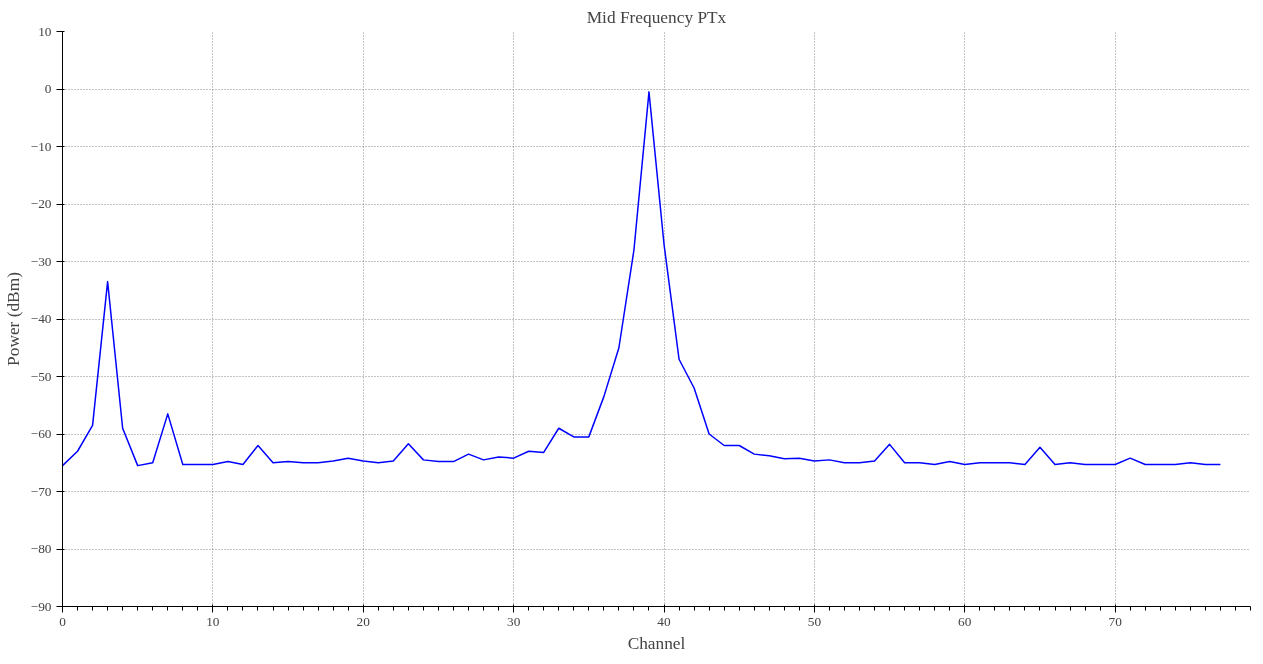 The height and width of the screenshot is (664, 1263). Describe the element at coordinates (664, 621) in the screenshot. I see `x-tick-label: 40` at that location.